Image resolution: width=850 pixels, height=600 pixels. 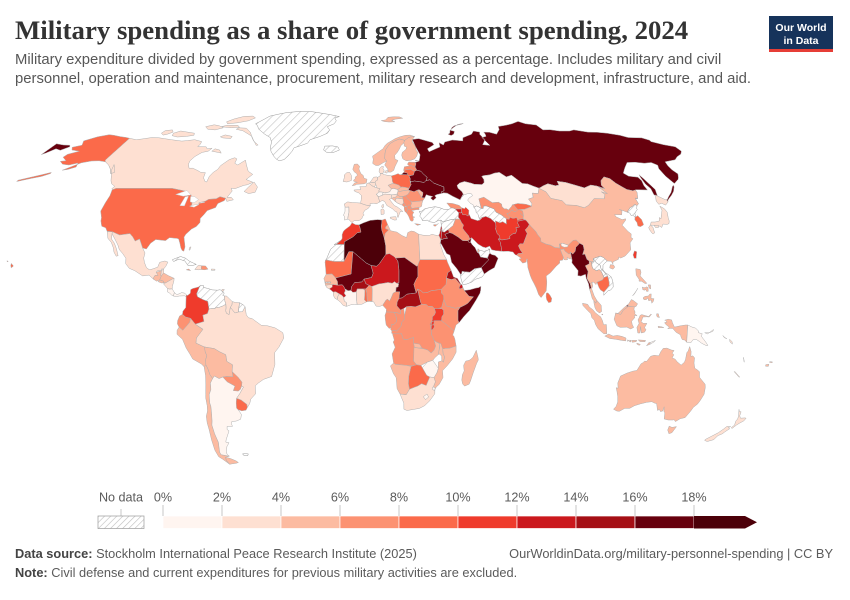 I want to click on svg-text: 14%, so click(x=575, y=498).